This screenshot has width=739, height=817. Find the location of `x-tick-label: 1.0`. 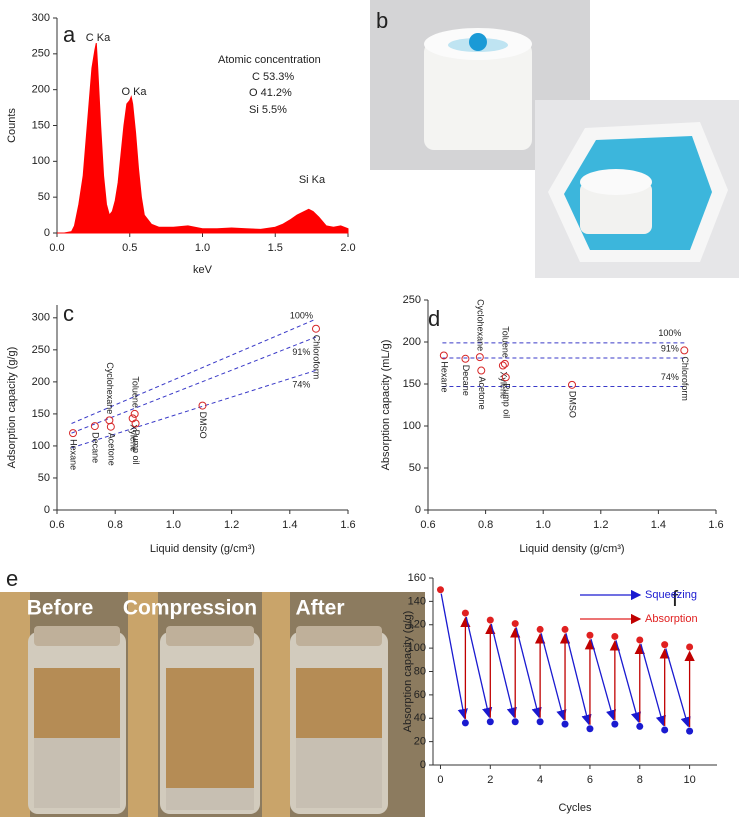

x-tick-label: 1.0 is located at coordinates (173, 525).